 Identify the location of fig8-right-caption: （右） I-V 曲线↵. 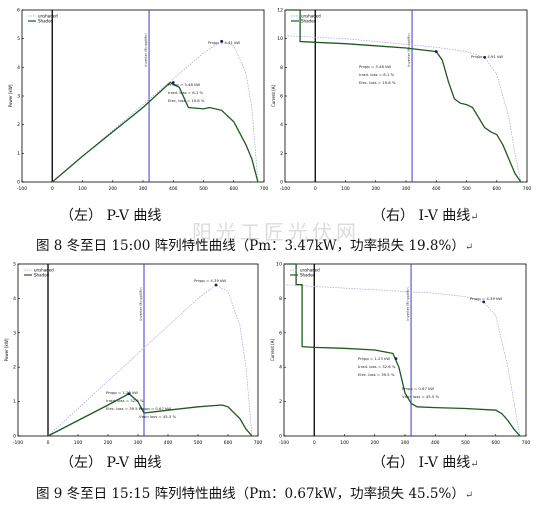
(425, 215).